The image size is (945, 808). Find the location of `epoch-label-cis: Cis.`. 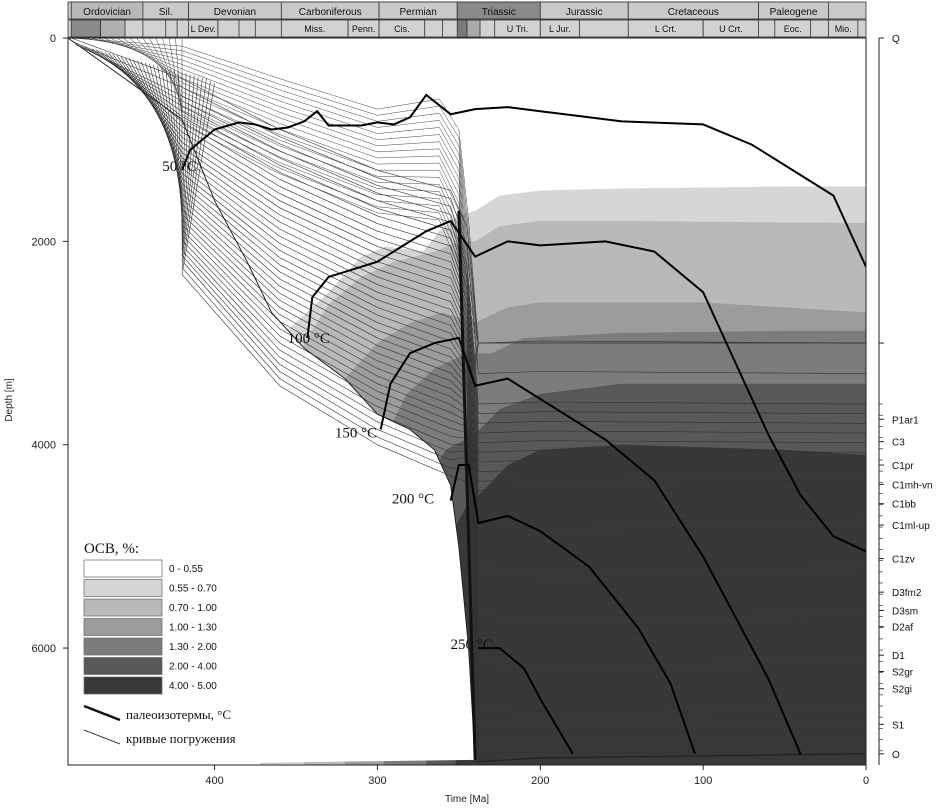

epoch-label-cis: Cis. is located at coordinates (402, 29).